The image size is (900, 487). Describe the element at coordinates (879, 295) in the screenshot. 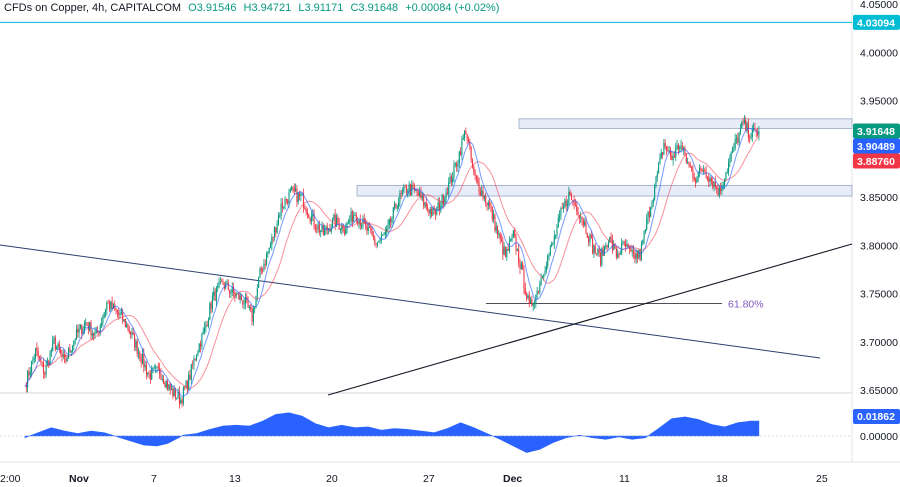

I see `price-tick-label: 3.75000` at that location.